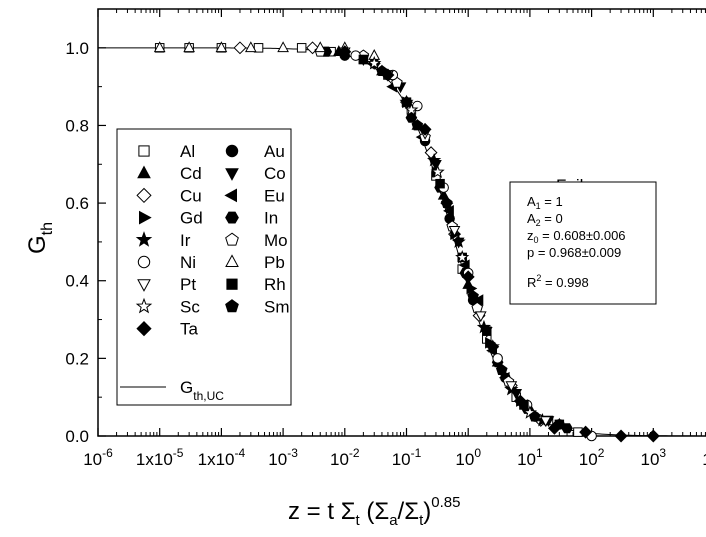  I want to click on legend-marker-au, so click(232, 151).